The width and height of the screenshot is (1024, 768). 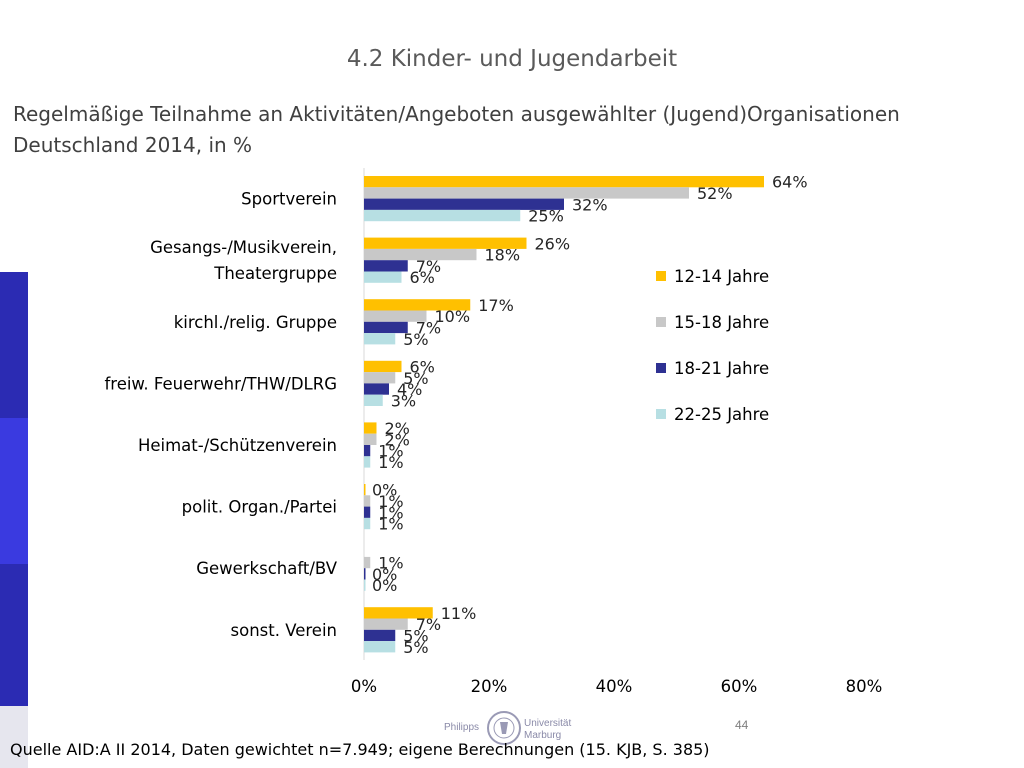 I want to click on side-bar-middle, so click(x=14, y=491).